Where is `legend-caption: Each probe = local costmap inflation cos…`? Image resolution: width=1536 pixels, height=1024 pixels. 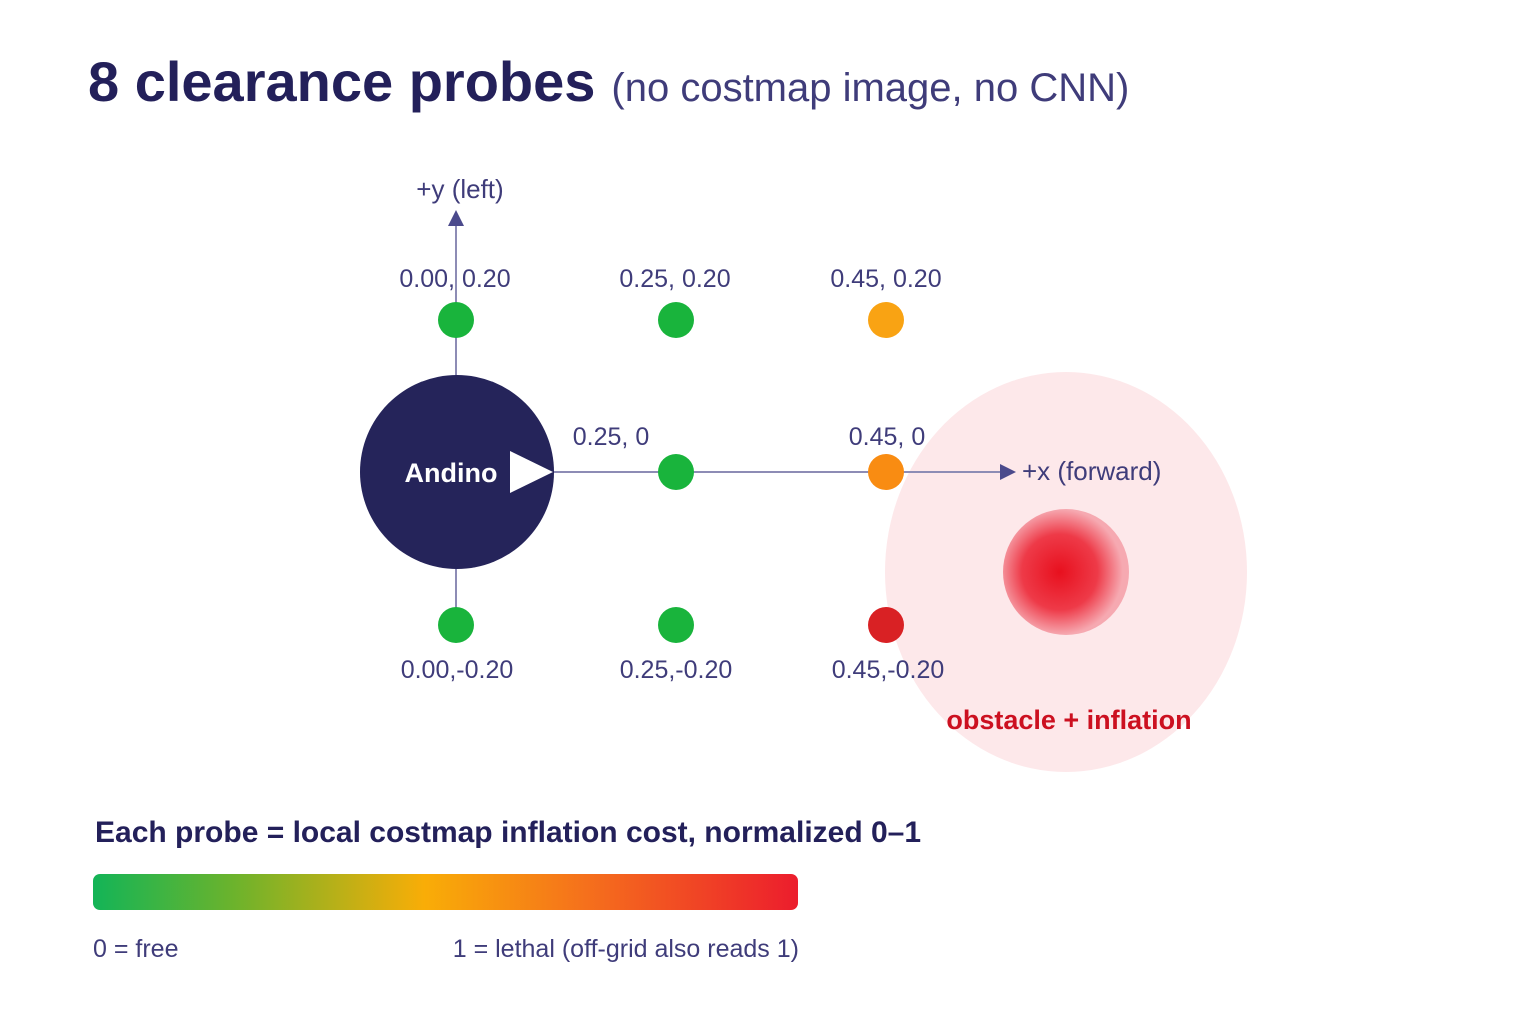 legend-caption: Each probe = local costmap inflation cos… is located at coordinates (508, 832).